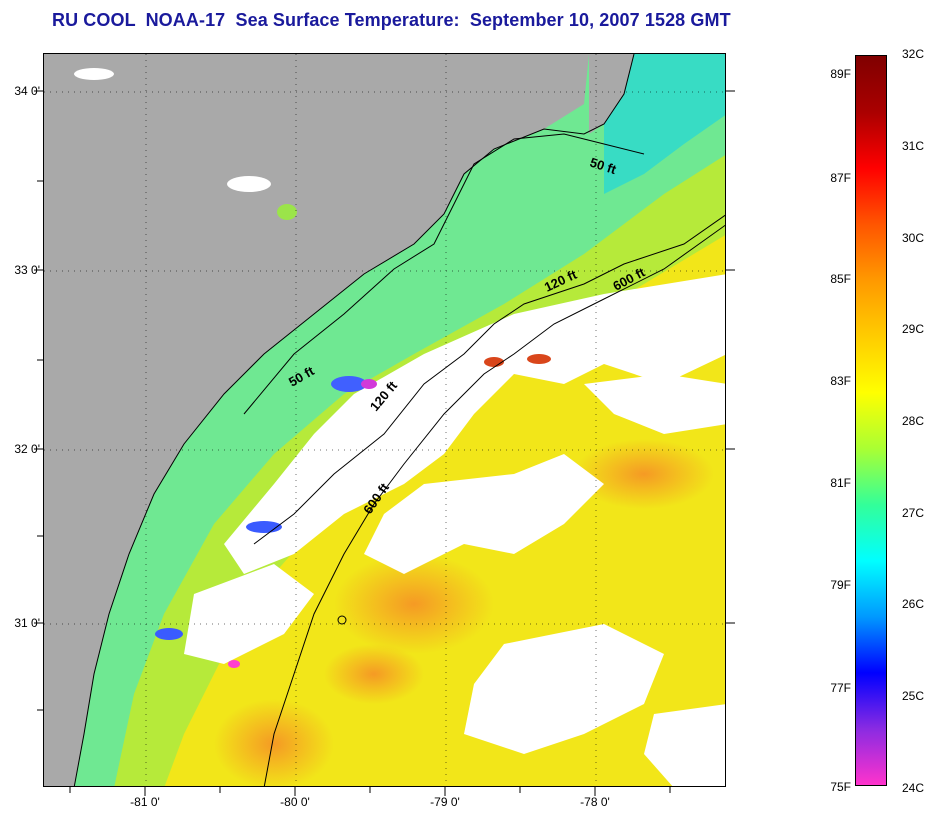  Describe the element at coordinates (840, 279) in the screenshot. I see `colorbar-f-label: 85F` at that location.